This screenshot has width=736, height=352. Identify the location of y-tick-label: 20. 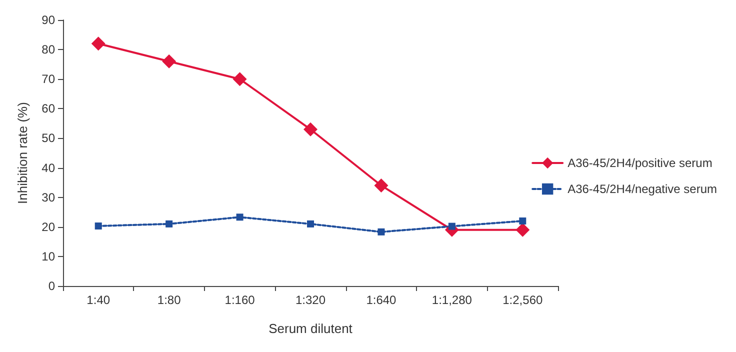
(49, 227).